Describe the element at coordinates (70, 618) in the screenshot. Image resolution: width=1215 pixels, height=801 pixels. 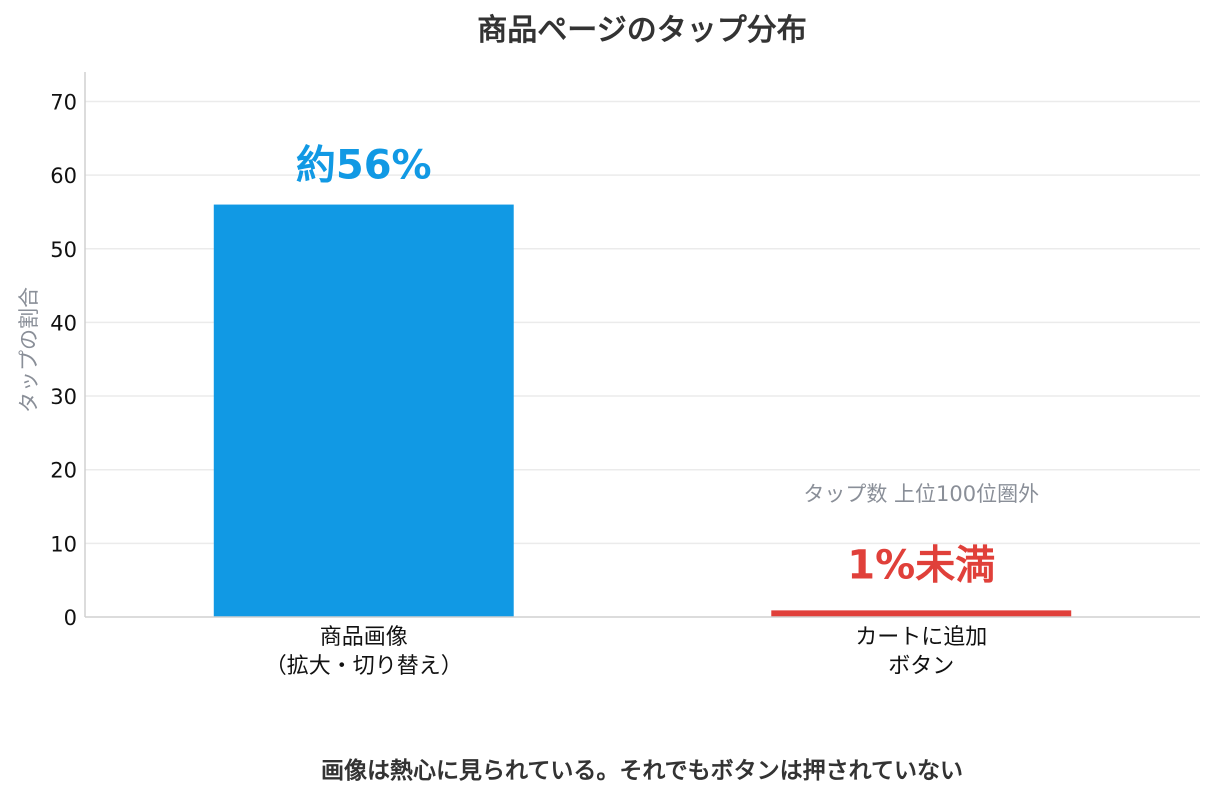
I see `y-tick-label: 0` at that location.